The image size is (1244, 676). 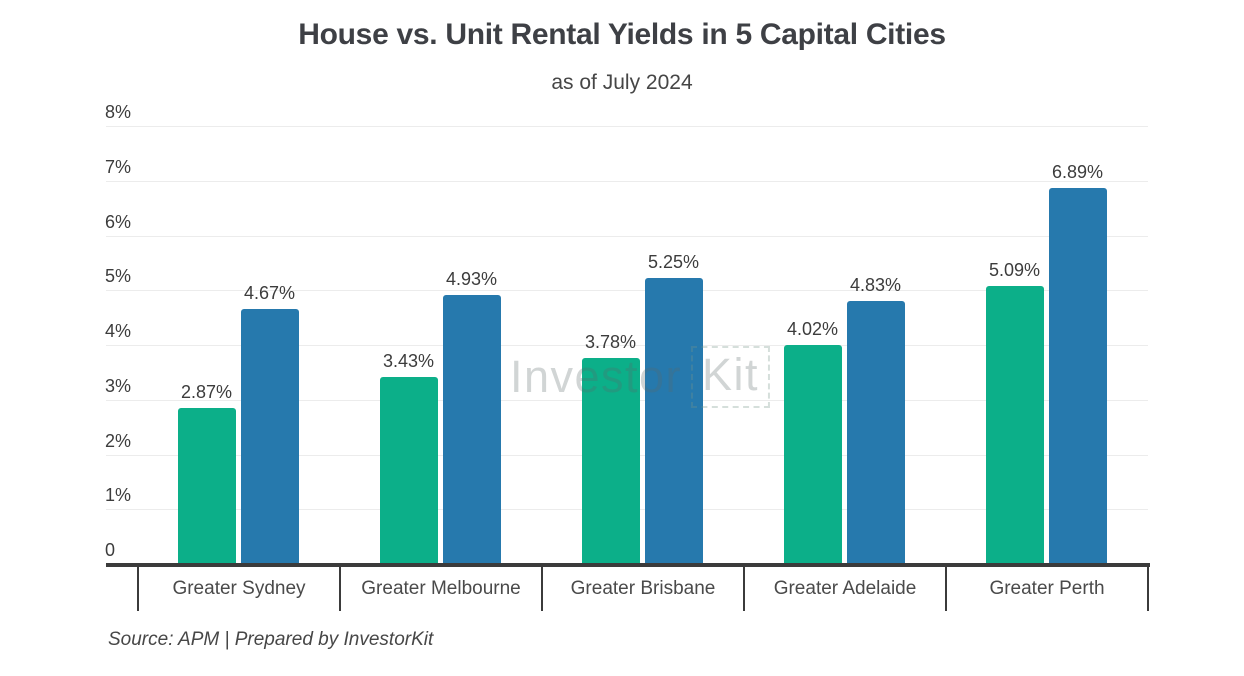 I want to click on bar-value-label: 4.02%, so click(x=812, y=328).